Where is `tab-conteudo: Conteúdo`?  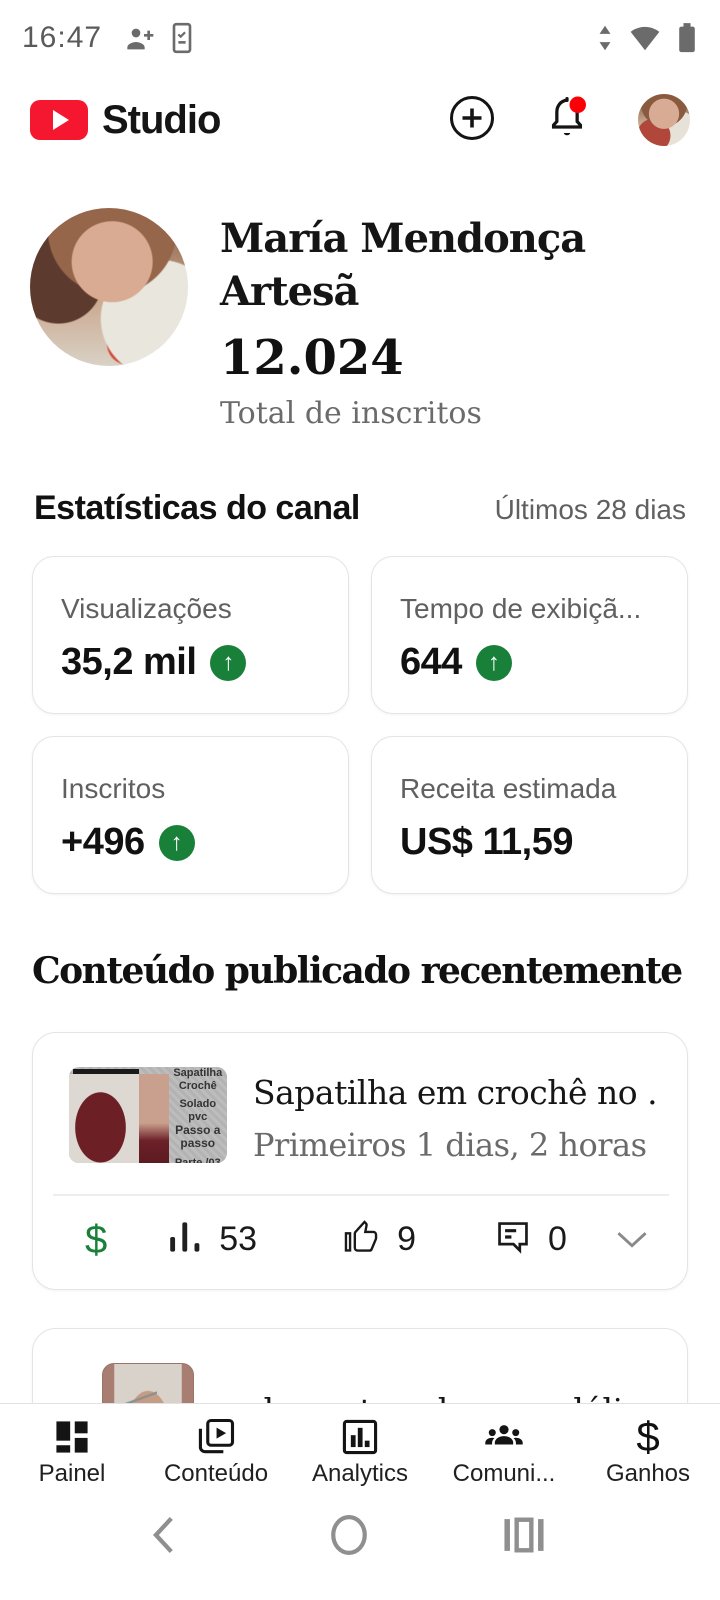 tab-conteudo: Conteúdo is located at coordinates (216, 1446).